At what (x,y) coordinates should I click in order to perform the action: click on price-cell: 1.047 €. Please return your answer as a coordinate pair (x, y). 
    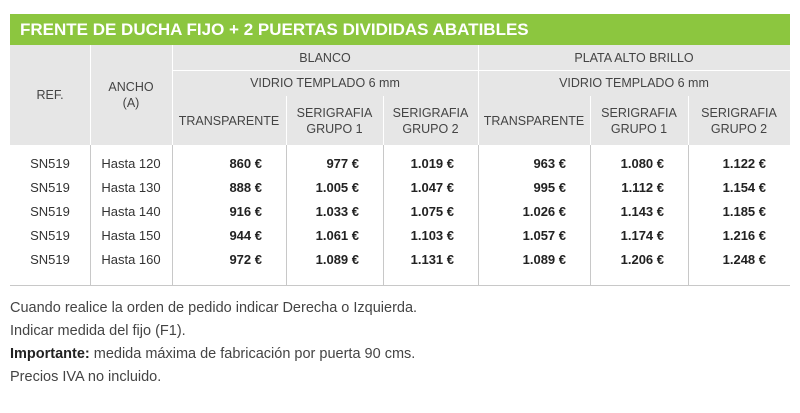
    Looking at the image, I should click on (432, 187).